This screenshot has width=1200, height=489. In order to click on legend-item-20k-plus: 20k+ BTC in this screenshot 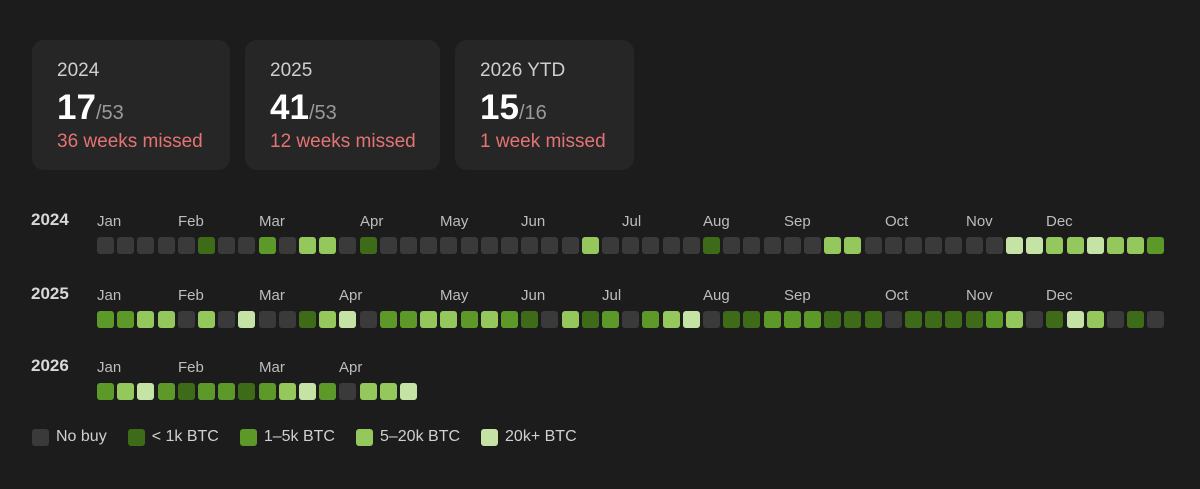, I will do `click(529, 437)`.